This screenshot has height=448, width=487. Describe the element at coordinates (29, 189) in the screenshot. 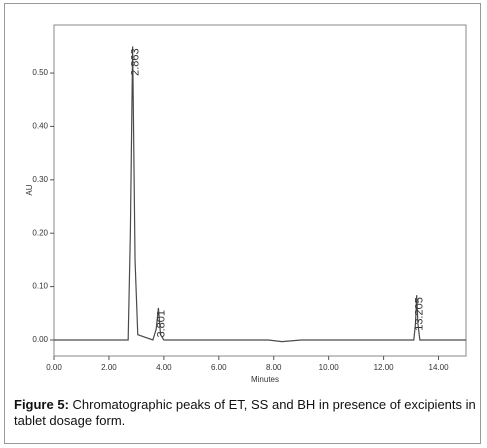

I see `y-axis-label: AU` at that location.